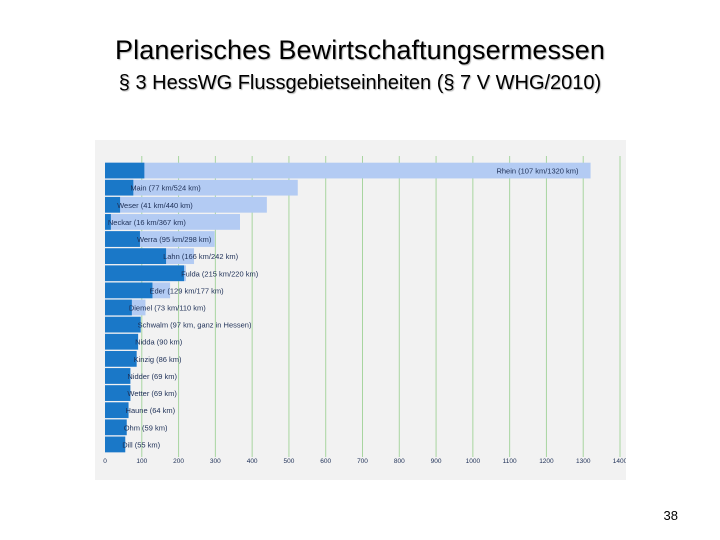 The image size is (720, 540). Describe the element at coordinates (105, 461) in the screenshot. I see `x-tick-label: 0` at that location.